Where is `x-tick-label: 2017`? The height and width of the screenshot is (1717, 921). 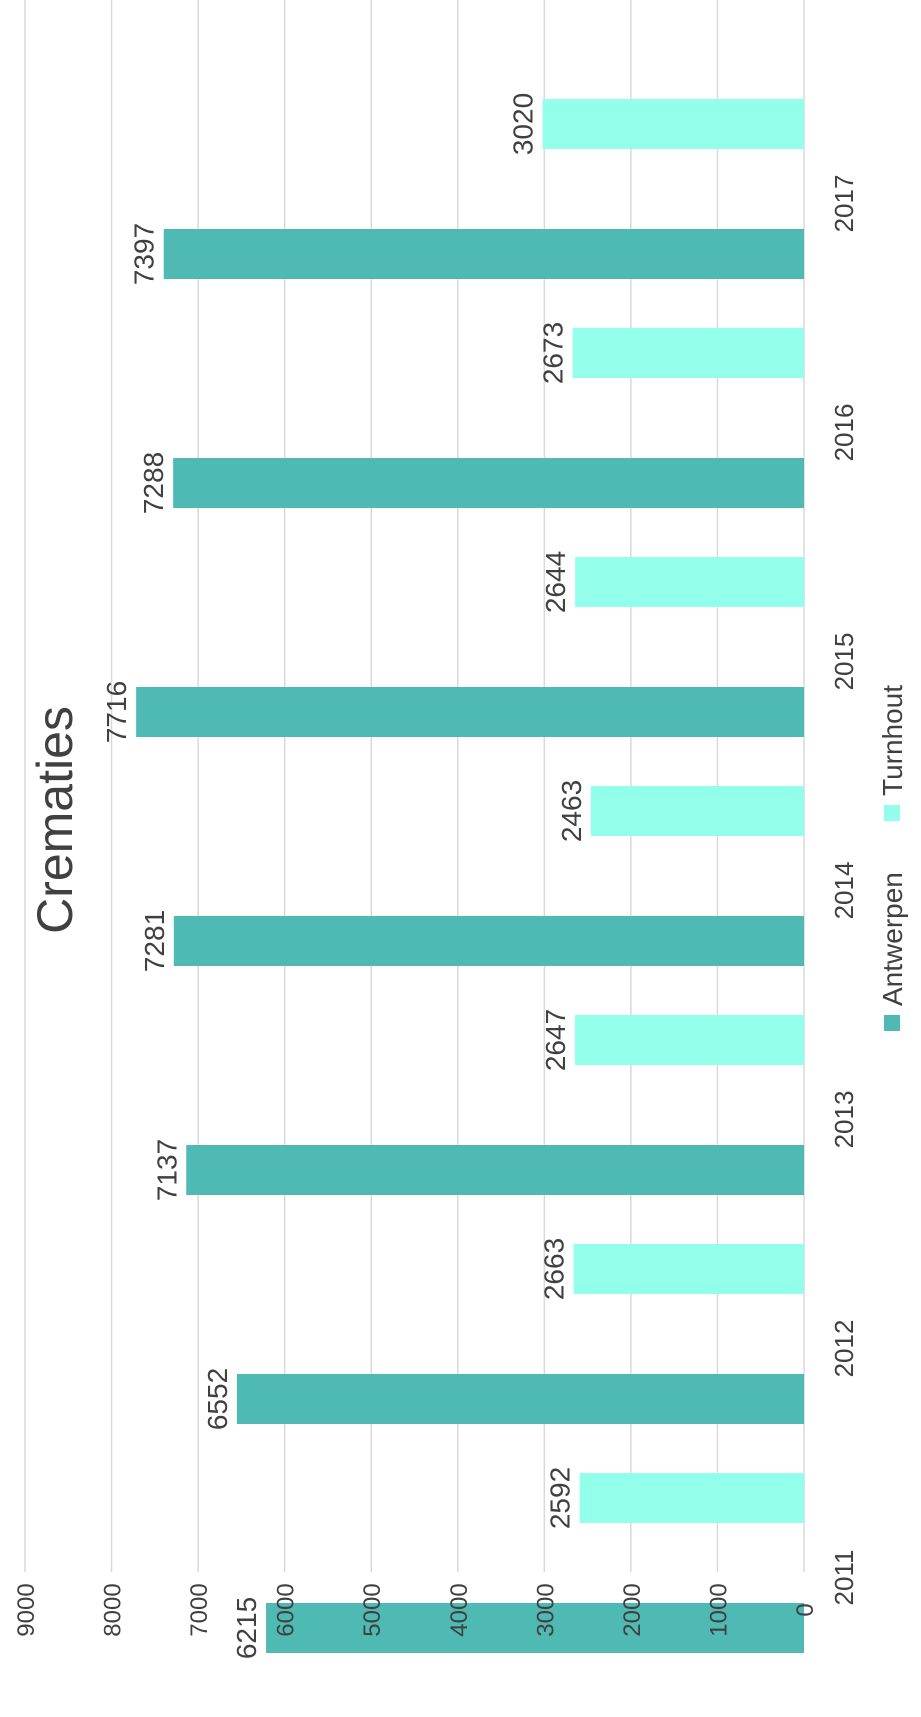 x-tick-label: 2017 is located at coordinates (844, 204).